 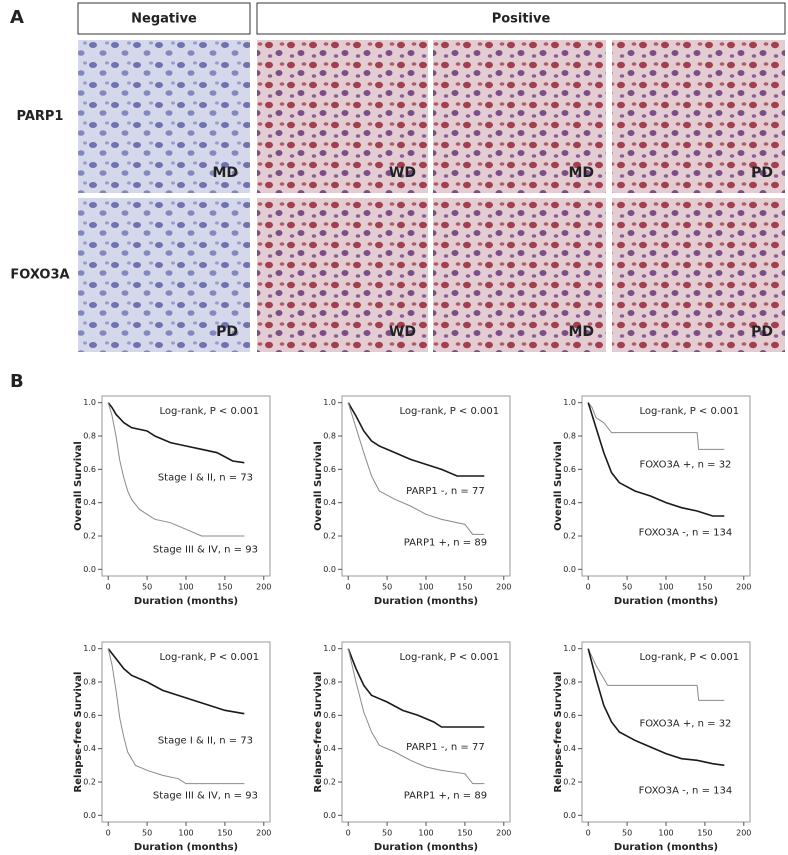 What do you see at coordinates (205, 740) in the screenshot?
I see `series-label: Stage I & II, n = 73` at bounding box center [205, 740].